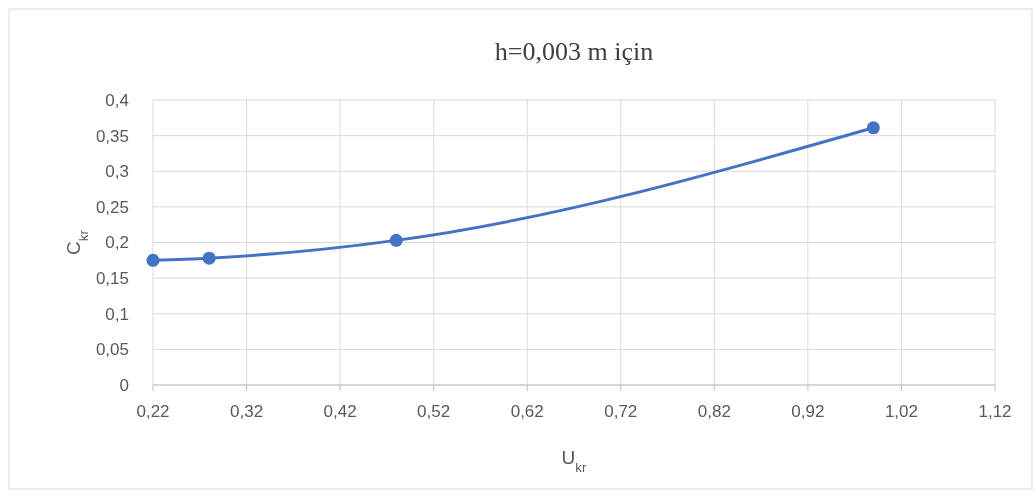 This screenshot has width=1035, height=494. Describe the element at coordinates (117, 172) in the screenshot. I see `y-tick-label: 0,3` at that location.